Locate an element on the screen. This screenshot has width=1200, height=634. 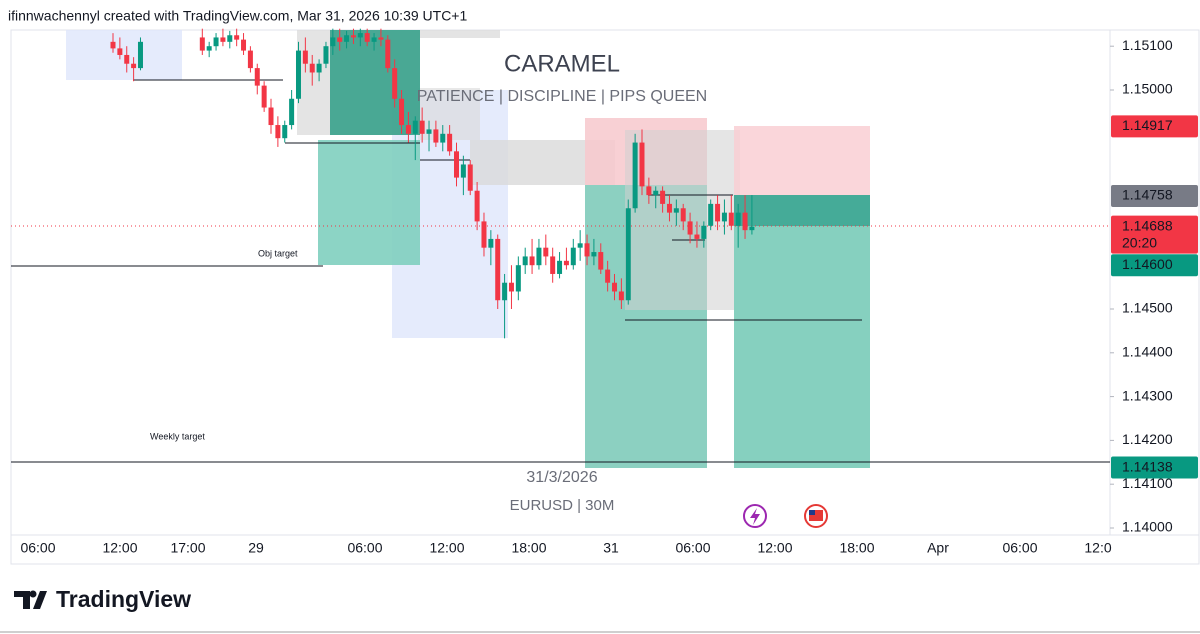
price-label: 1.14758 is located at coordinates (1147, 195).